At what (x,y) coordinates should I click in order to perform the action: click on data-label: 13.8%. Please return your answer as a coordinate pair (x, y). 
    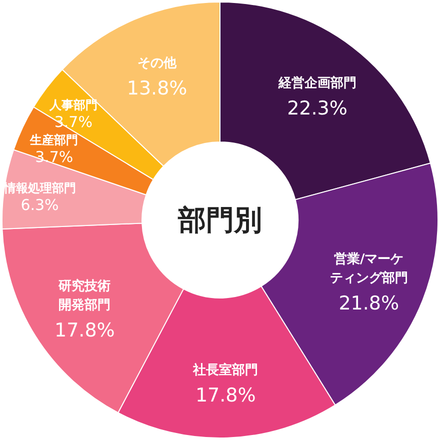
    Looking at the image, I should click on (157, 88).